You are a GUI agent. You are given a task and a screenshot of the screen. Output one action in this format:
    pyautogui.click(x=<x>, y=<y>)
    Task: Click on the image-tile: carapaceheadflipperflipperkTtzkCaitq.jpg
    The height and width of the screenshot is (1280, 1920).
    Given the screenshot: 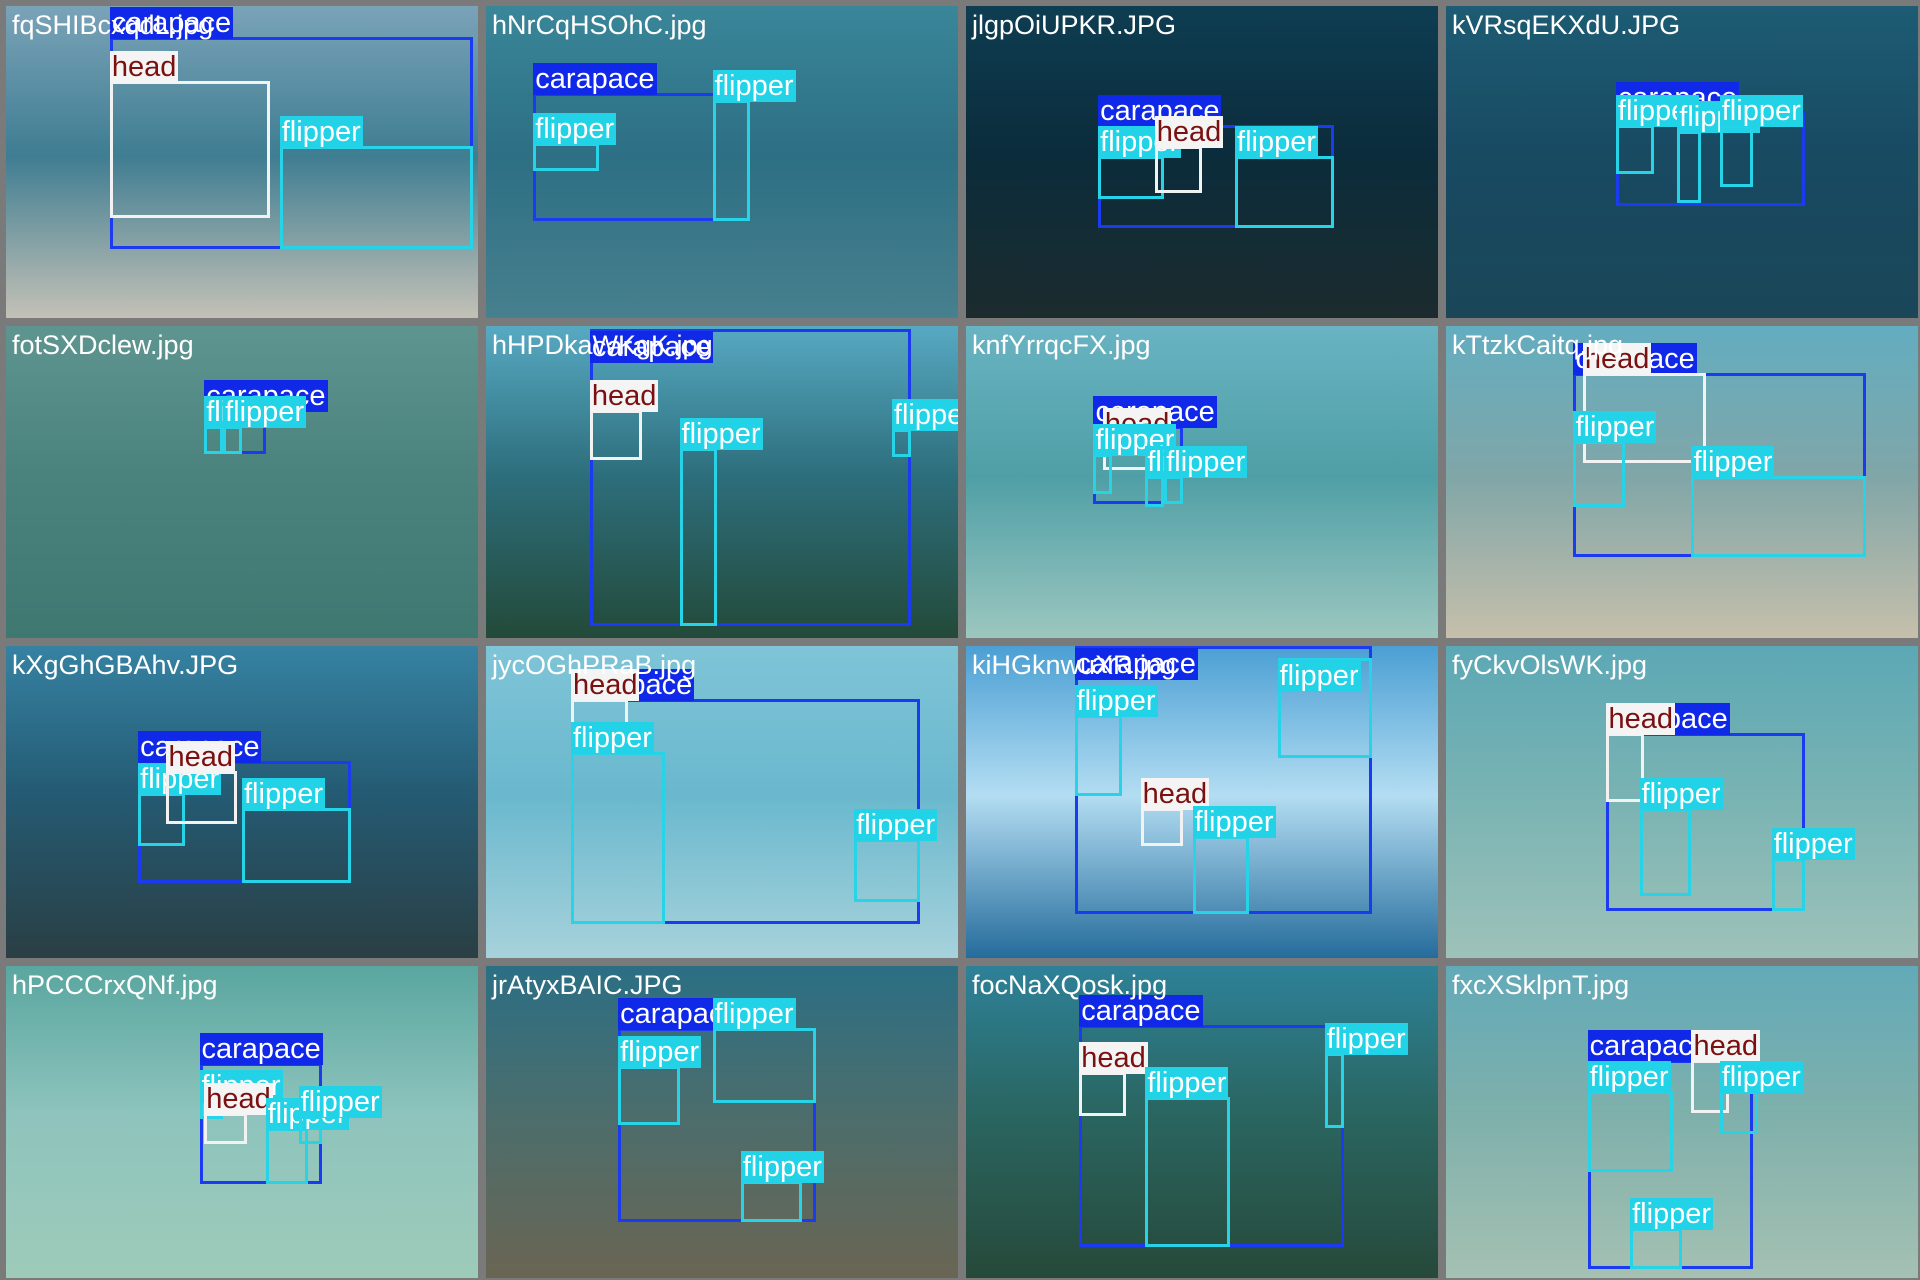 What is the action you would take?
    pyautogui.click(x=1682, y=482)
    